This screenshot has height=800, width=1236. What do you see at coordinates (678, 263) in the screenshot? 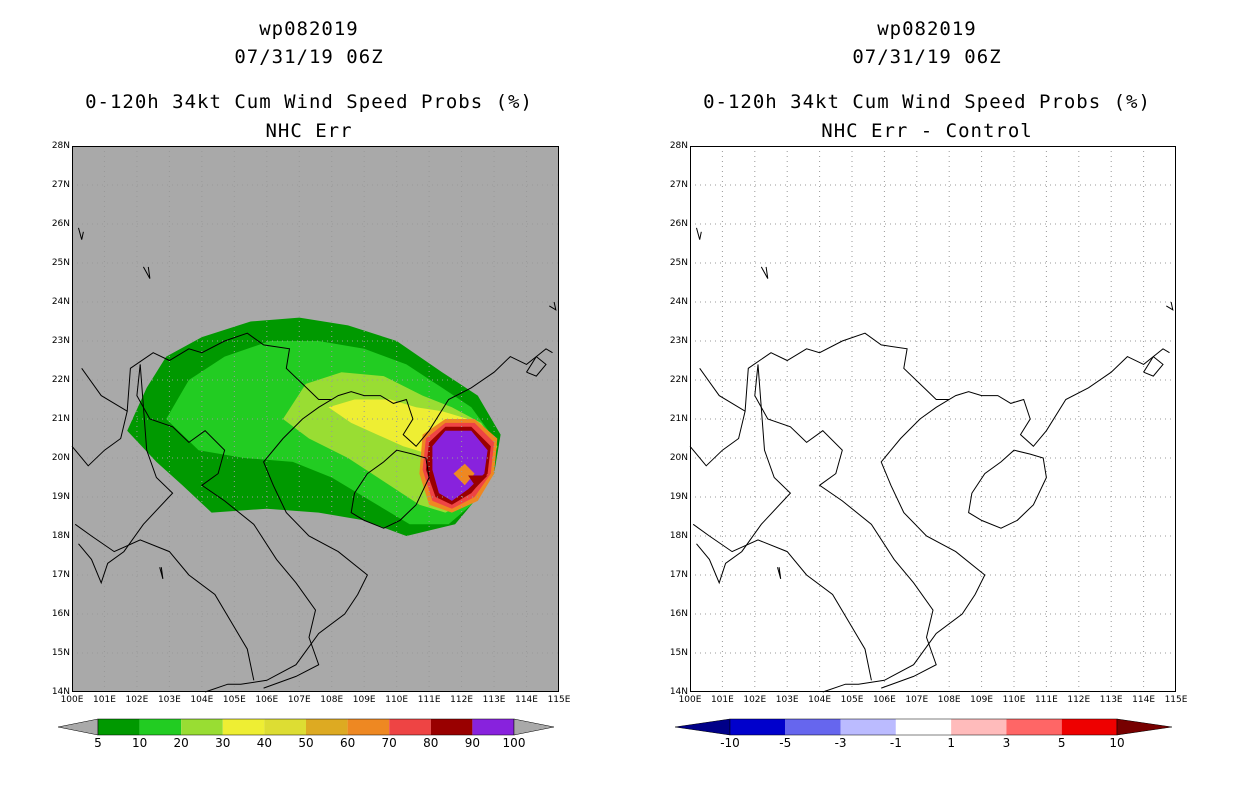
I see `latitude-label: 25N` at bounding box center [678, 263].